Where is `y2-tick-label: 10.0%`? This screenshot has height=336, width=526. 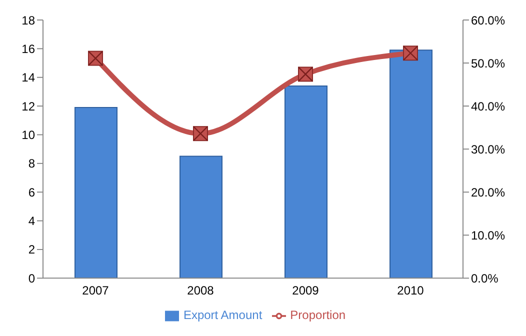 y2-tick-label: 10.0% is located at coordinates (488, 235).